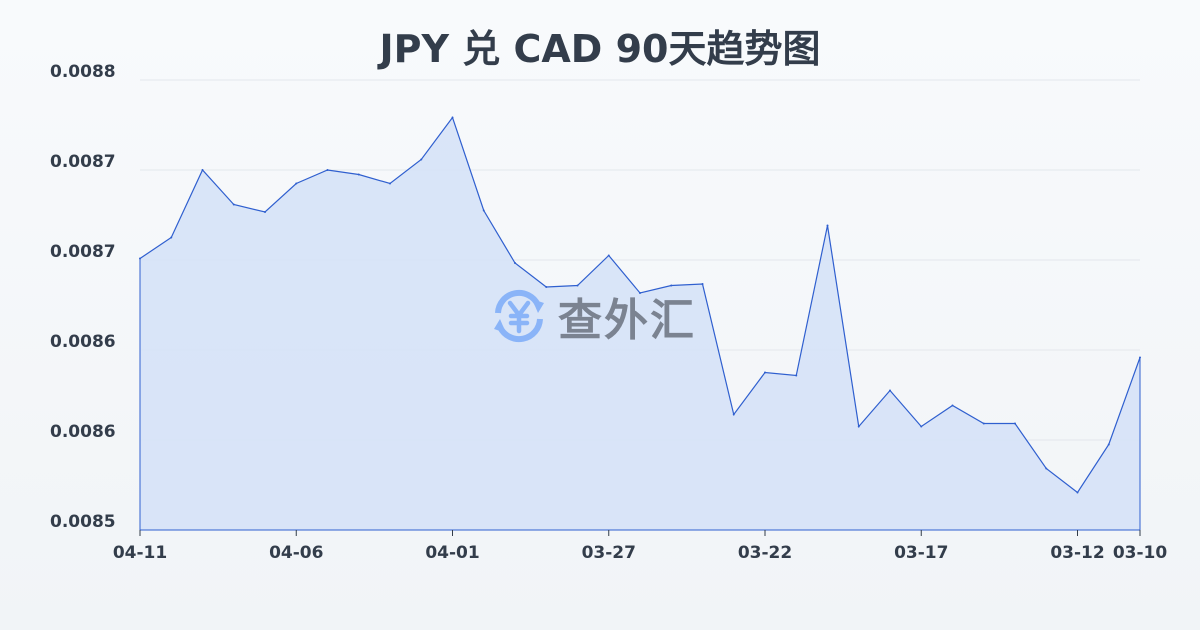 This screenshot has height=630, width=1200. I want to click on x-tick-label: 03-27, so click(609, 553).